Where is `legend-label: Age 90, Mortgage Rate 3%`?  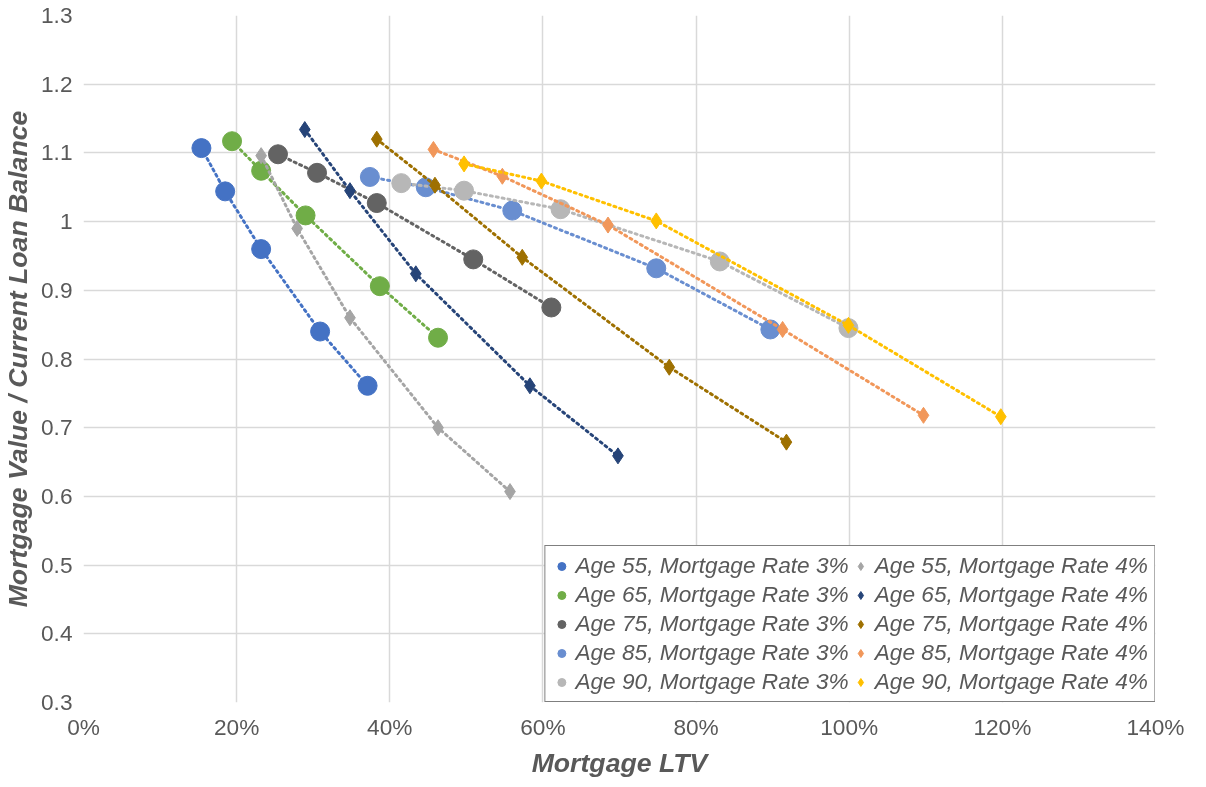
legend-label: Age 90, Mortgage Rate 3% is located at coordinates (712, 681).